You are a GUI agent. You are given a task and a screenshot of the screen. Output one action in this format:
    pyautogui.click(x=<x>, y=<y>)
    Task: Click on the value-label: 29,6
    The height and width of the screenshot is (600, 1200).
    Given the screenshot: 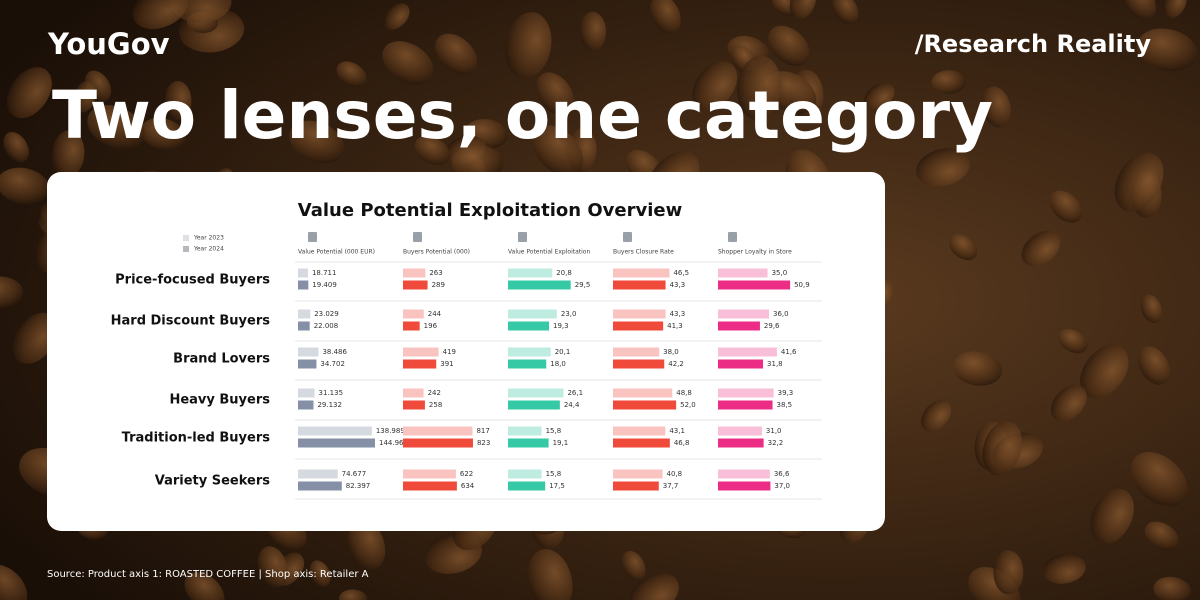 What is the action you would take?
    pyautogui.click(x=772, y=326)
    